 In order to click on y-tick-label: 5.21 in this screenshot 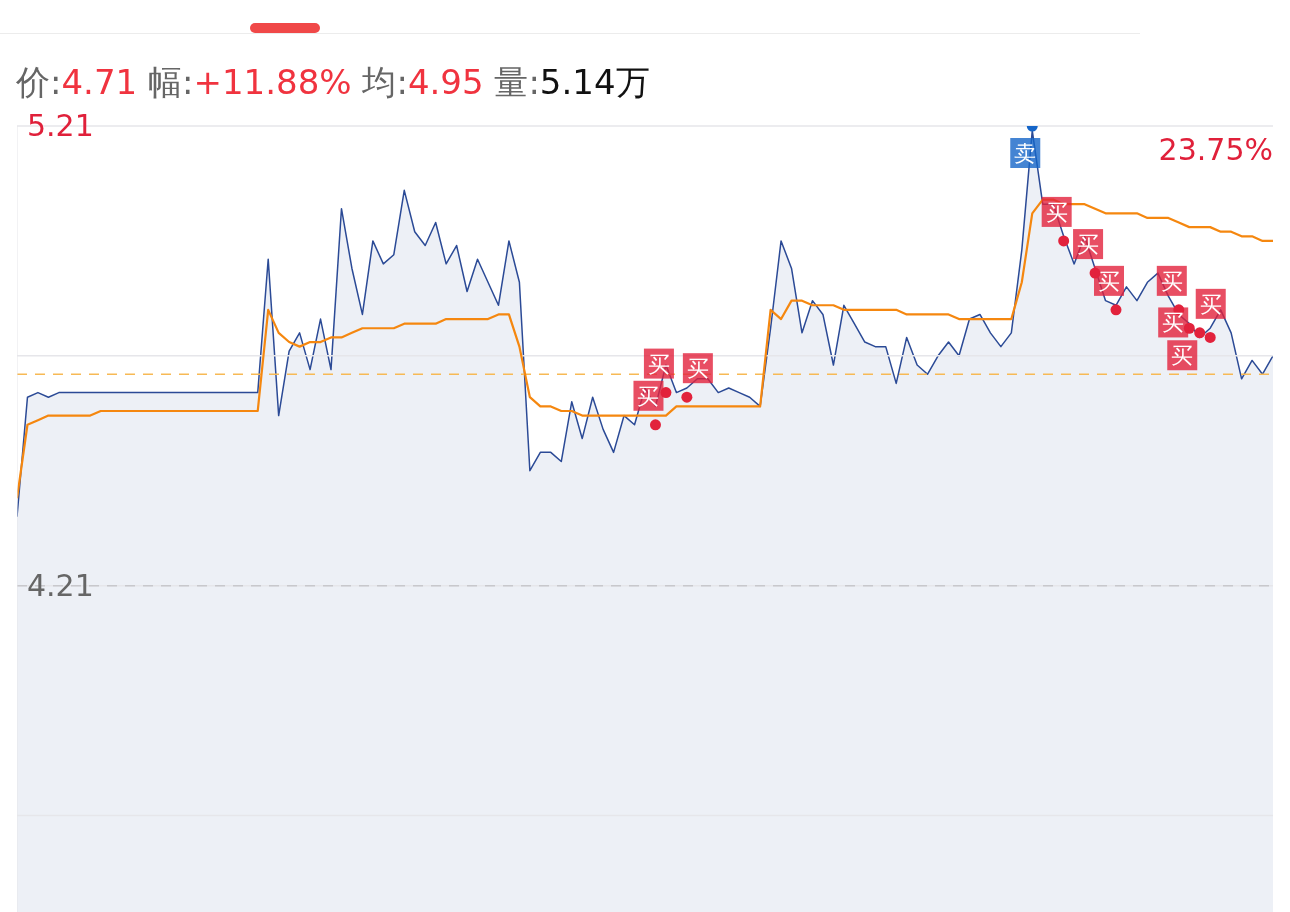, I will do `click(60, 125)`.